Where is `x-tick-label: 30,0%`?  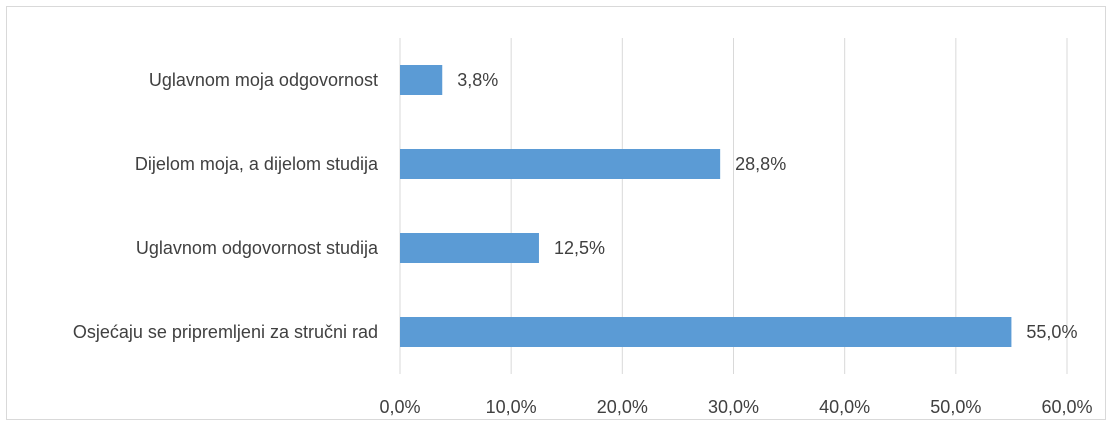 x-tick-label: 30,0% is located at coordinates (733, 407).